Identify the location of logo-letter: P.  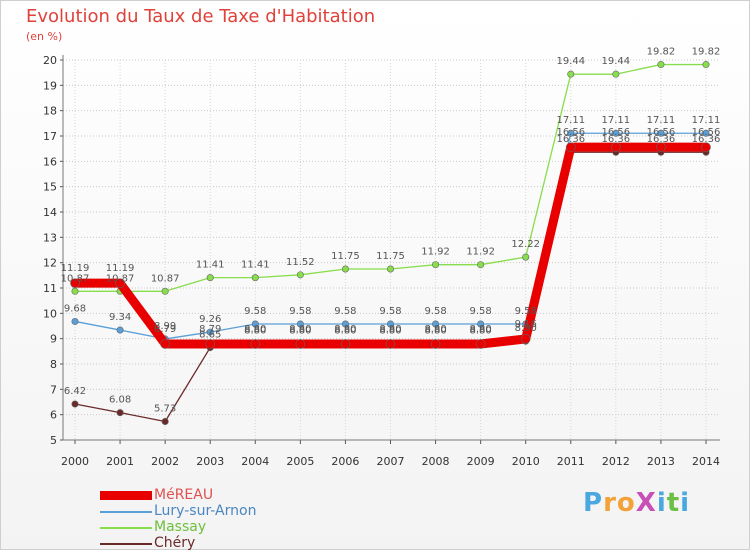
(593, 503).